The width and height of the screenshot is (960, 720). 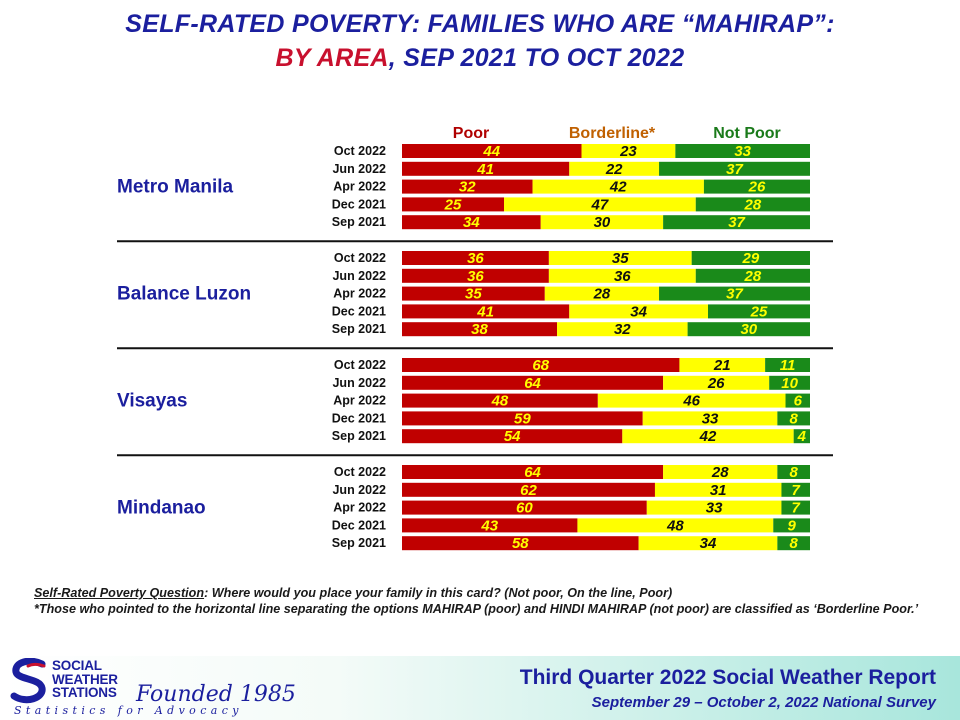 I want to click on value-label-not-poor: 7, so click(x=796, y=490).